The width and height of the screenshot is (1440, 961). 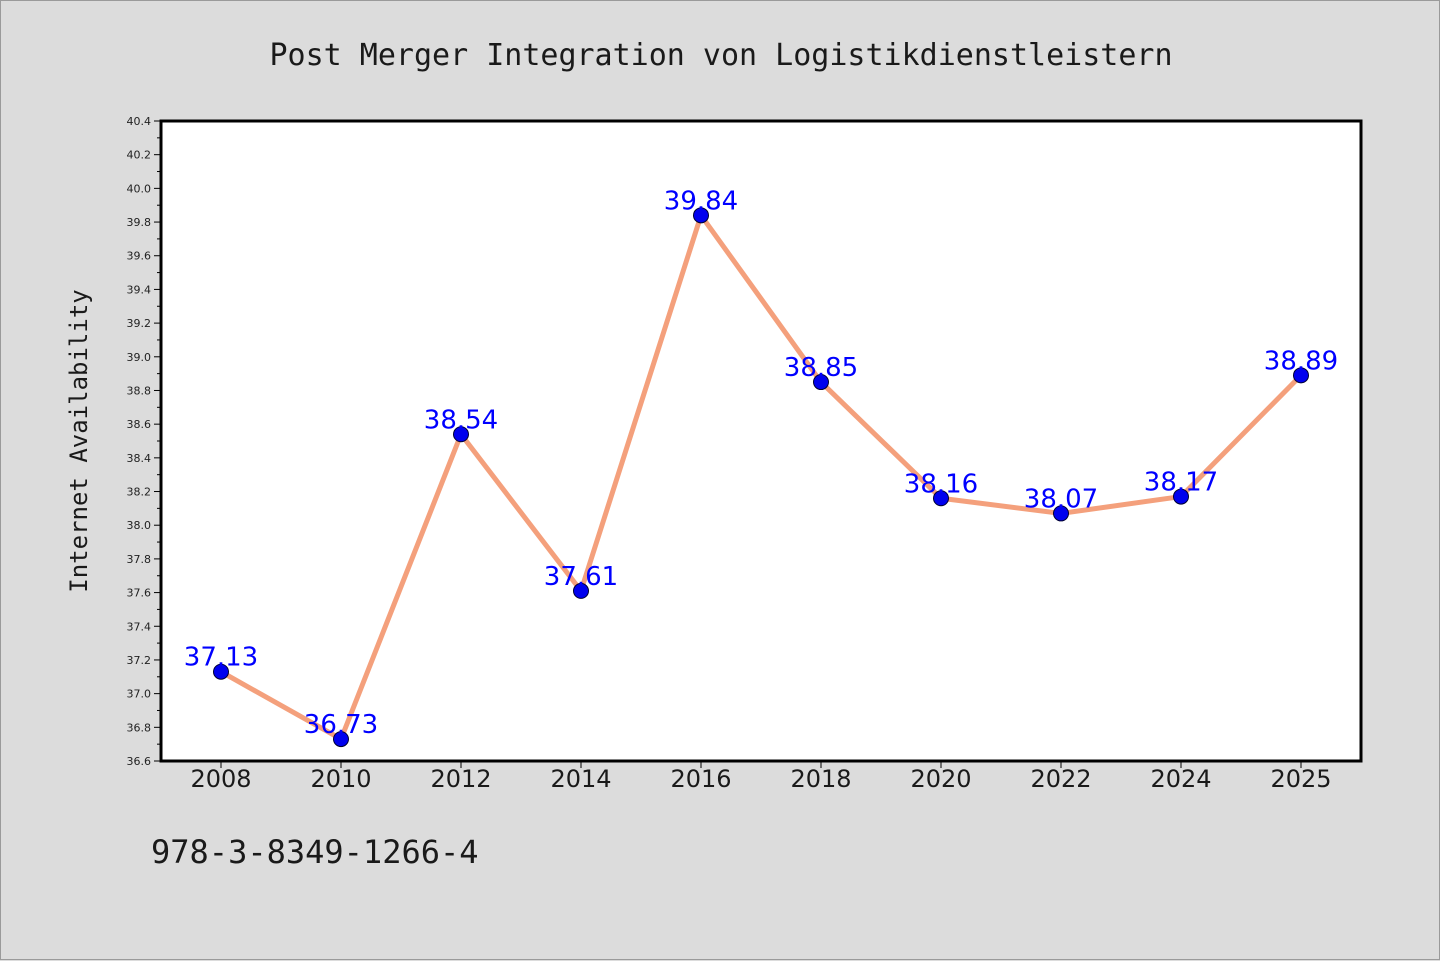 I want to click on y-tick-label: 37.0, so click(x=139, y=694).